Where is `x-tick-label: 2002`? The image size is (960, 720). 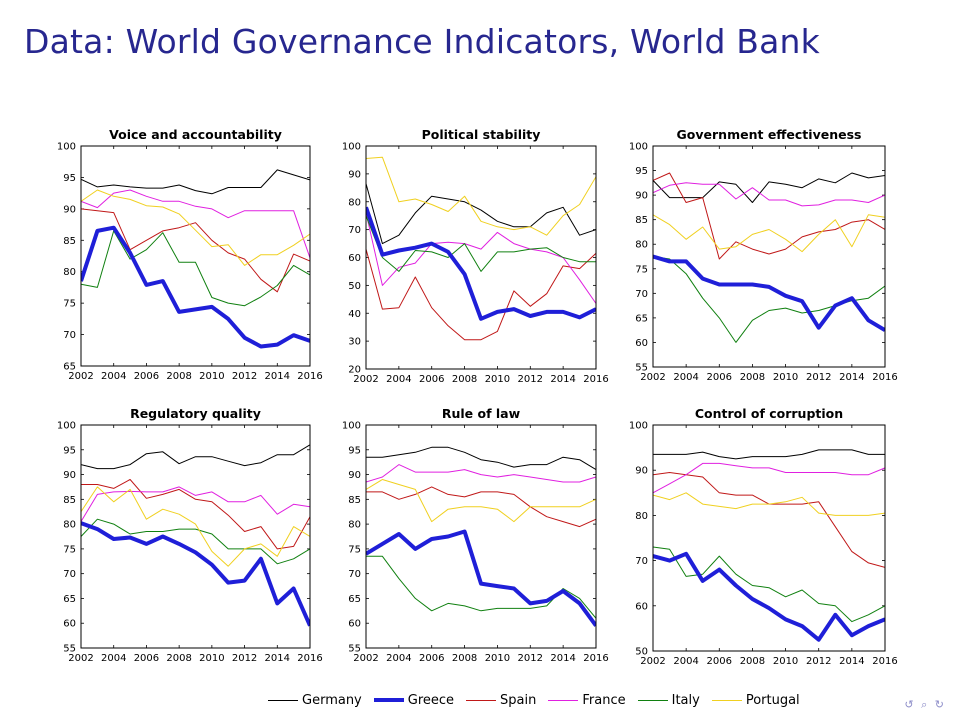
x-tick-label: 2002 is located at coordinates (365, 379).